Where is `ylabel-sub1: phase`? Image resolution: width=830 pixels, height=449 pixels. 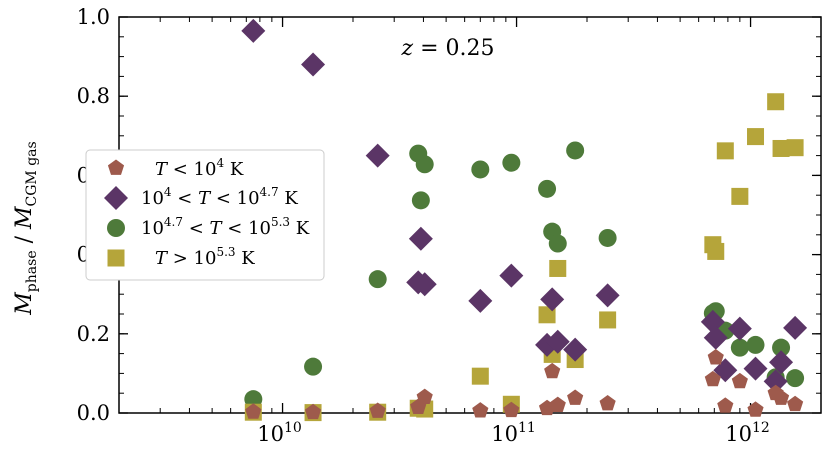
ylabel-sub1: phase is located at coordinates (32, 271).